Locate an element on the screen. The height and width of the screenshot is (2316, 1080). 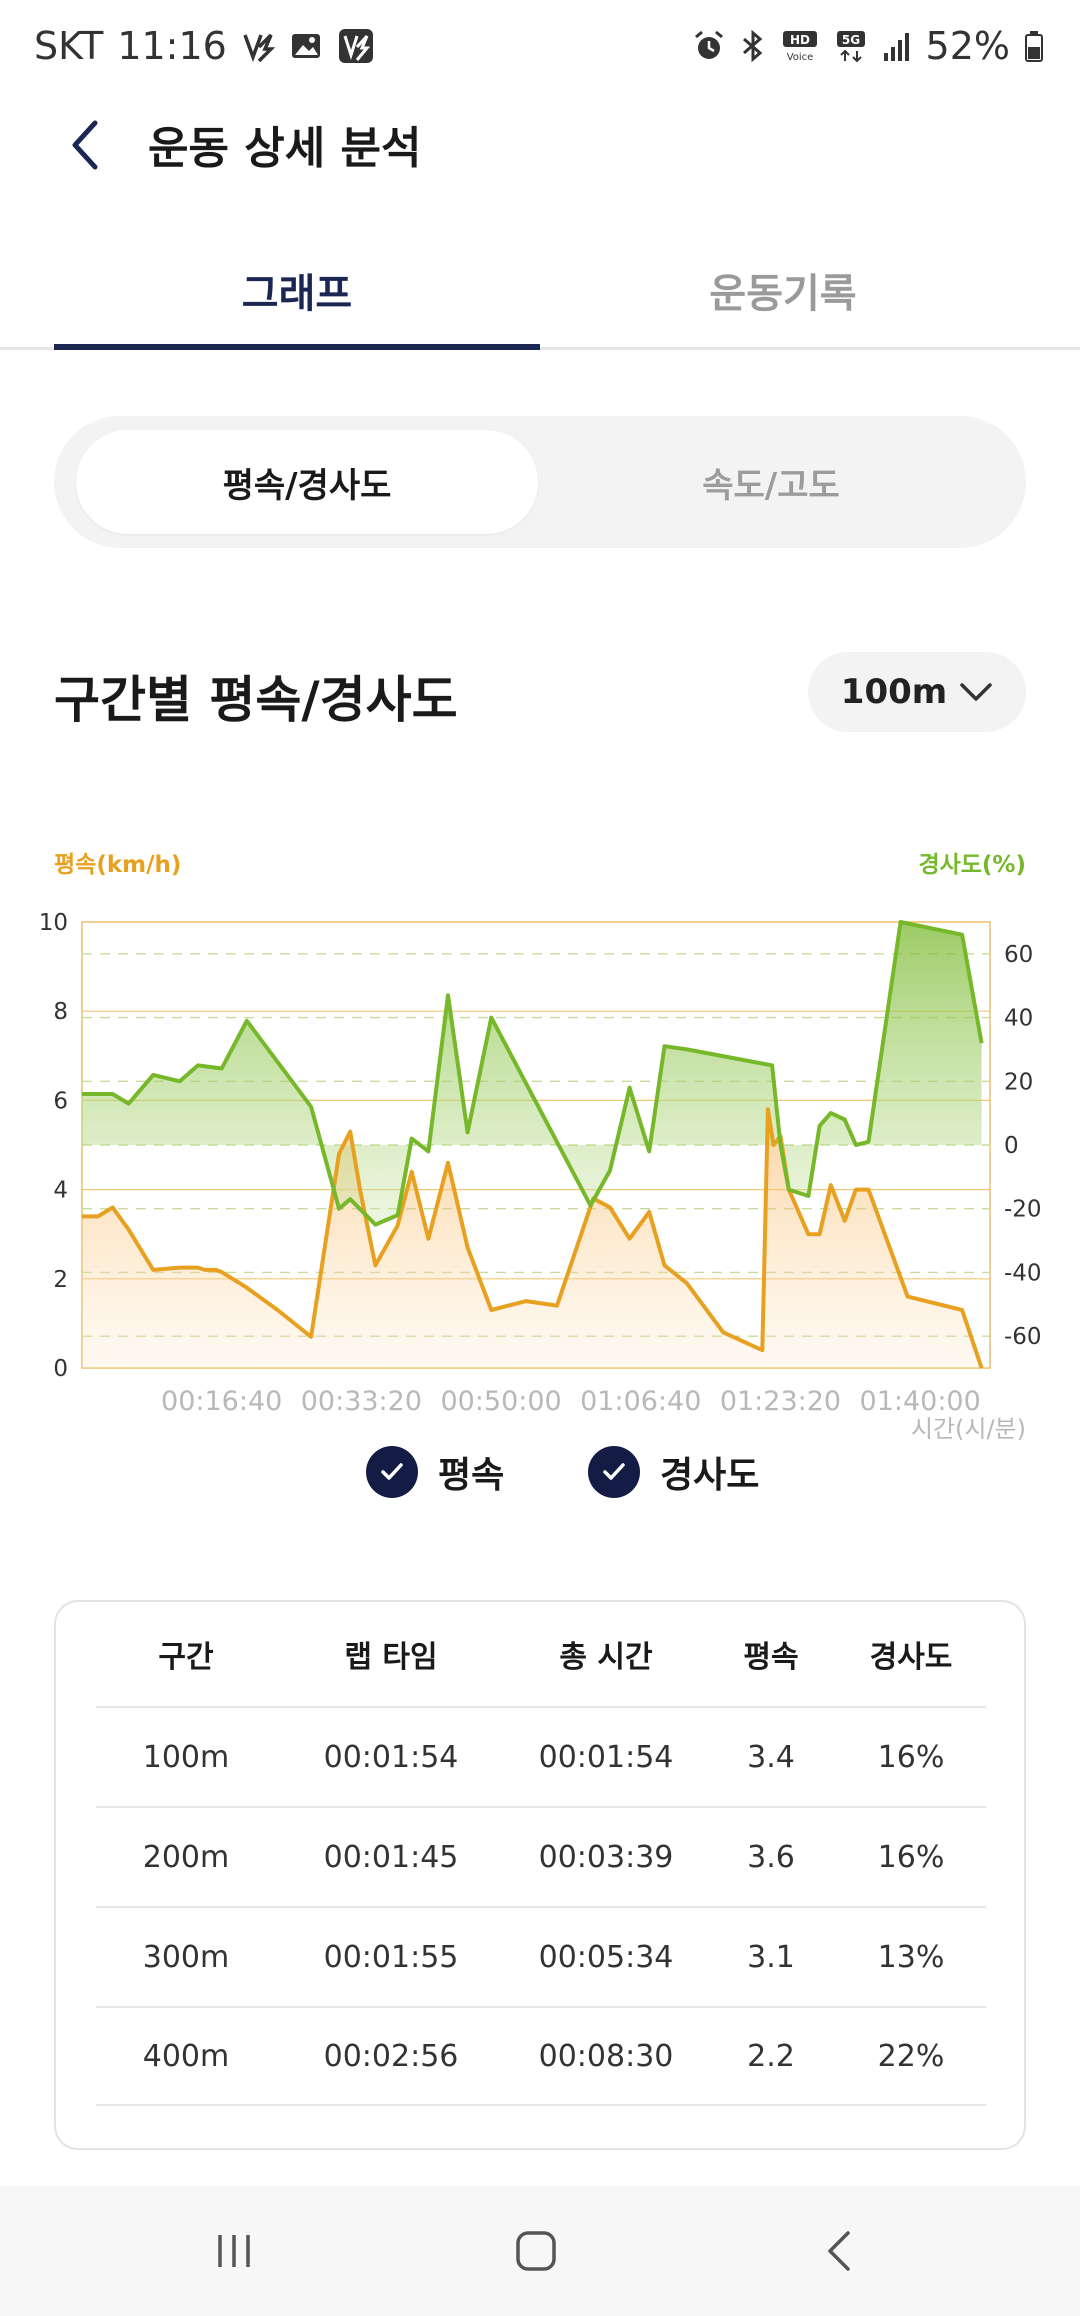
cell-total-time: 00:01:54 is located at coordinates (606, 1757).